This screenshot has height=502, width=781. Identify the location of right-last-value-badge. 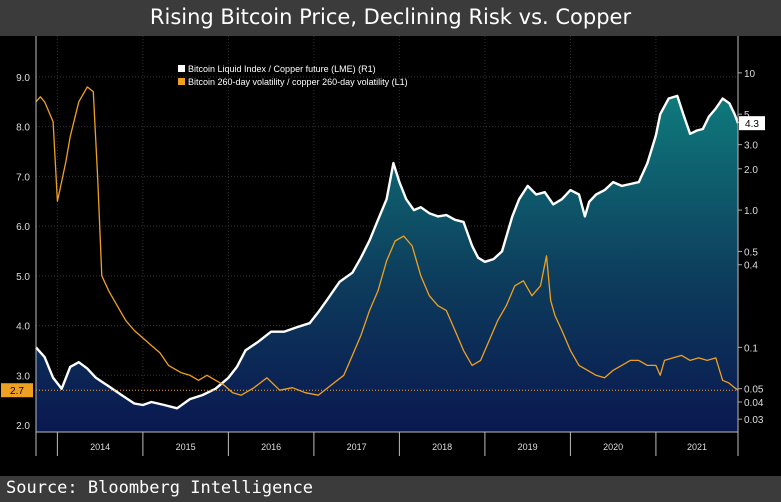
(752, 123).